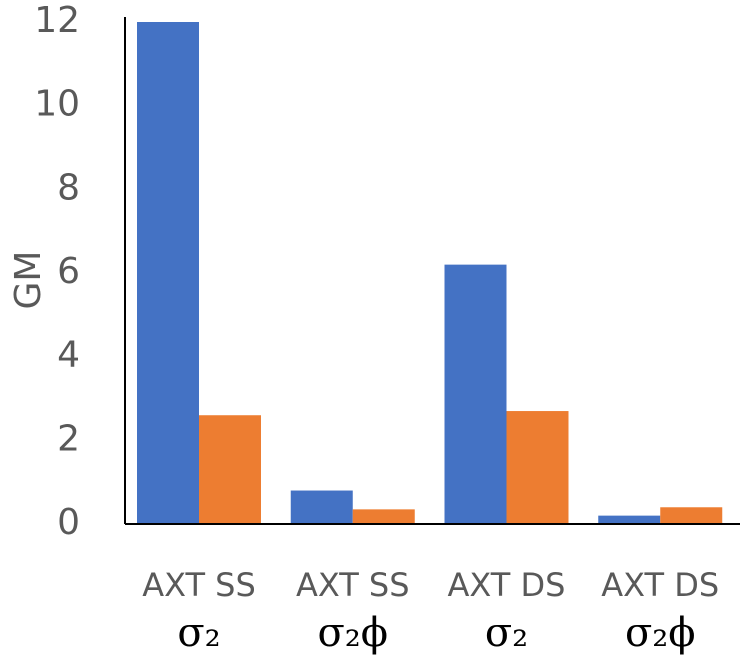 The image size is (750, 658). I want to click on y-tick-label: 10, so click(57, 104).